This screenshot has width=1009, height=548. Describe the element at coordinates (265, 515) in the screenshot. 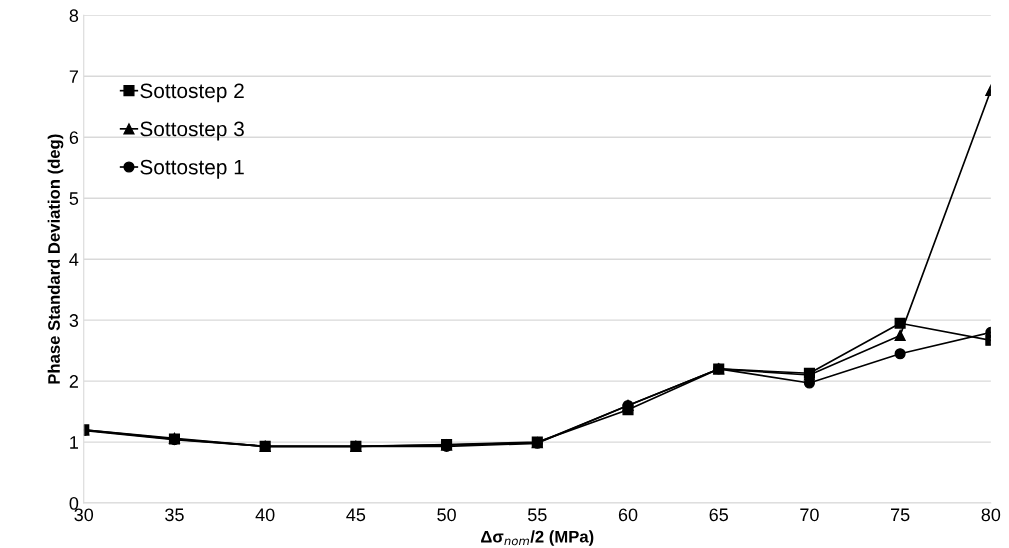

I see `x-tick-label: 40` at that location.